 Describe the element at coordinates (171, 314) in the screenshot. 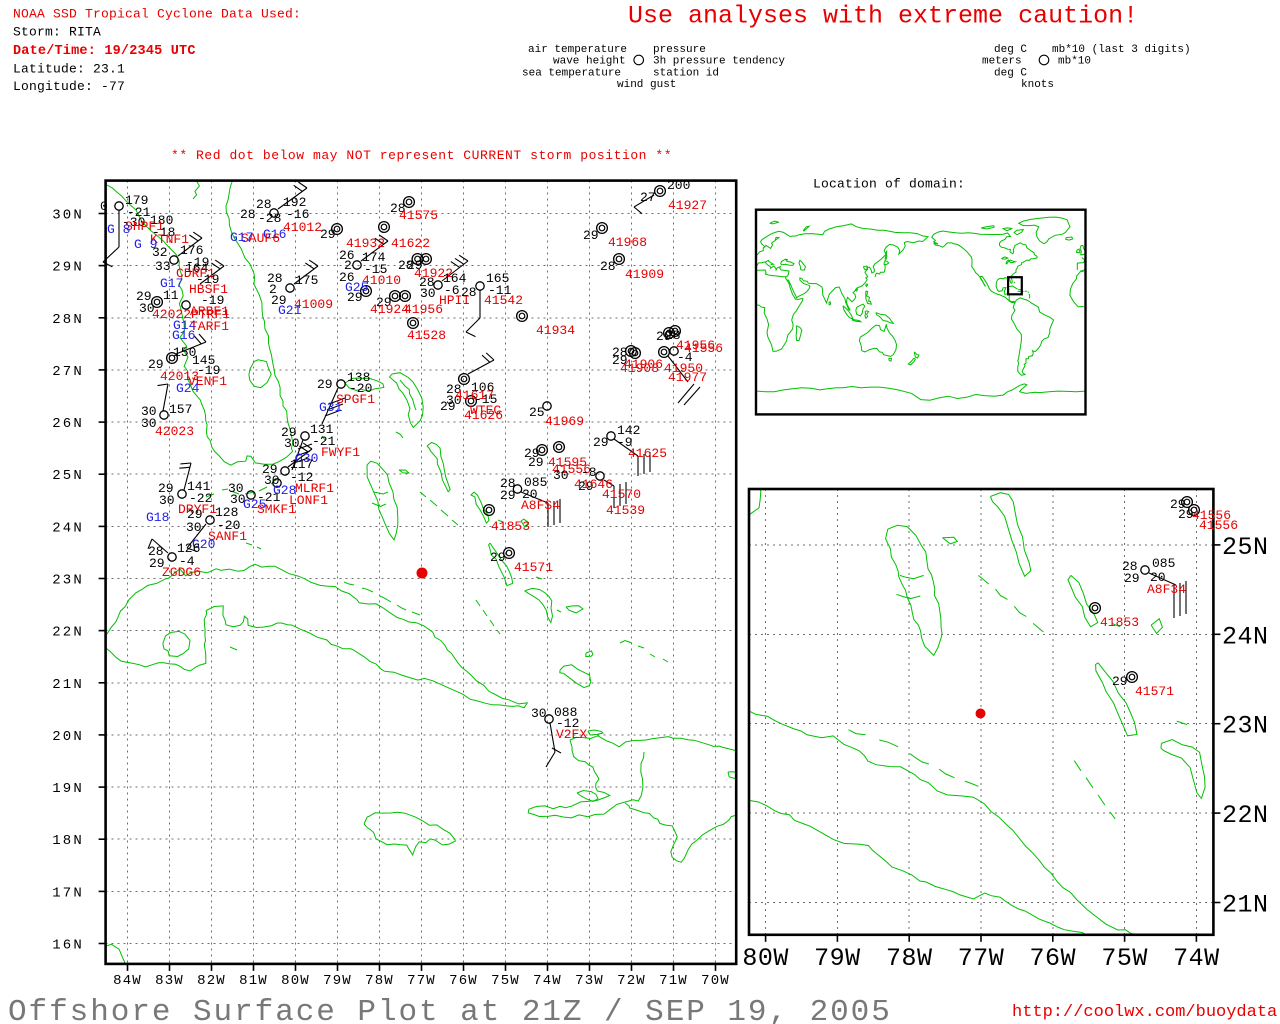

I see `svg-text: 42022` at that location.